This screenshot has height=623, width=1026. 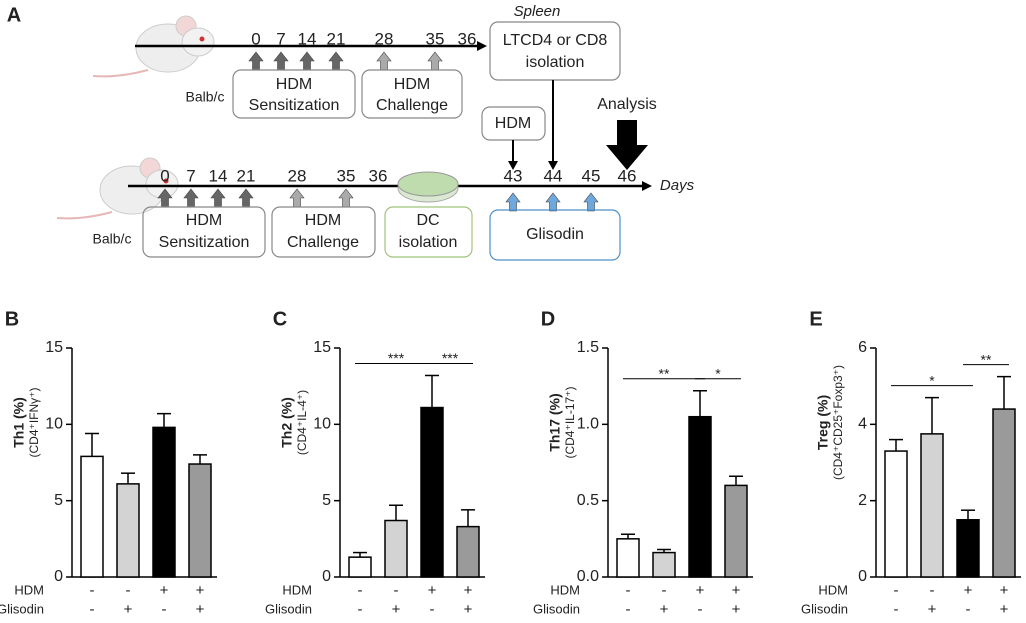 I want to click on label: (CD4⁺IL-17⁺), so click(x=570, y=422).